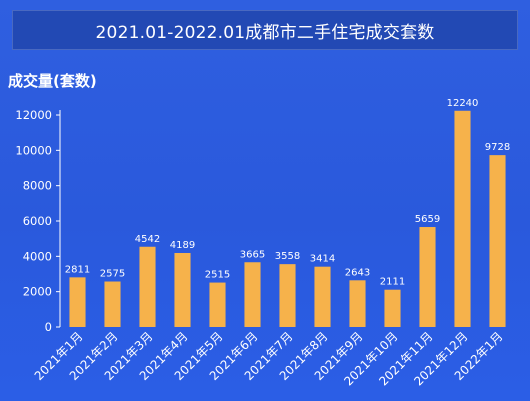 The height and width of the screenshot is (401, 530). I want to click on bar-value-label: 3665, so click(252, 254).